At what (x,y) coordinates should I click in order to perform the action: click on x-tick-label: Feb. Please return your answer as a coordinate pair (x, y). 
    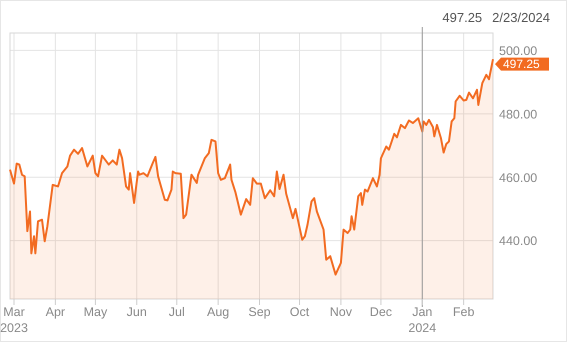
    Looking at the image, I should click on (463, 312).